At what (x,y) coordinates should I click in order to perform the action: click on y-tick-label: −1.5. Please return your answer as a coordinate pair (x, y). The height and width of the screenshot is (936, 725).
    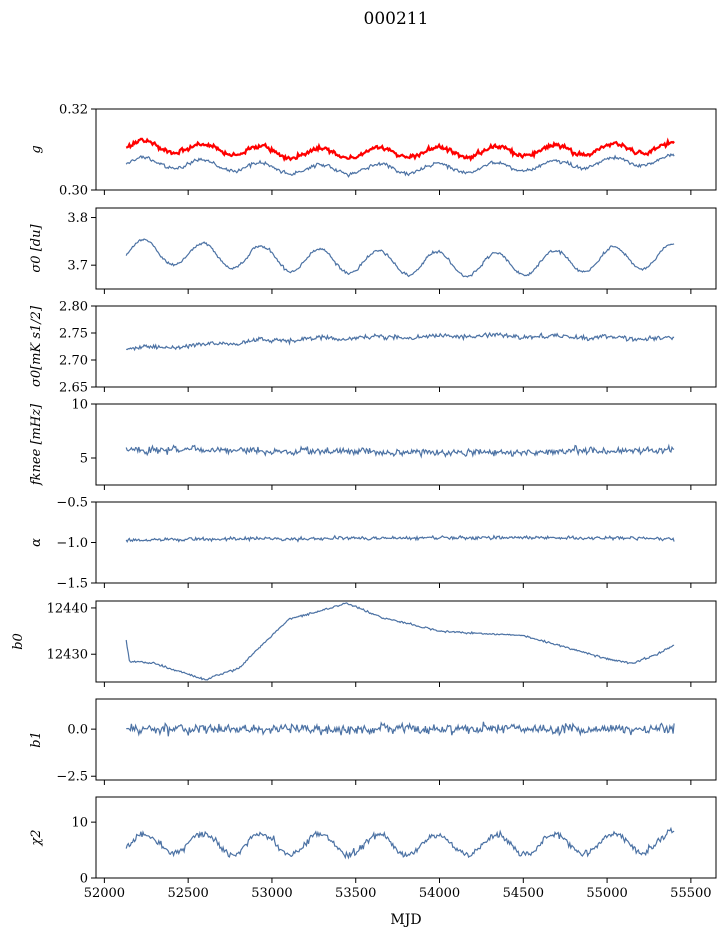
    Looking at the image, I should click on (72, 584).